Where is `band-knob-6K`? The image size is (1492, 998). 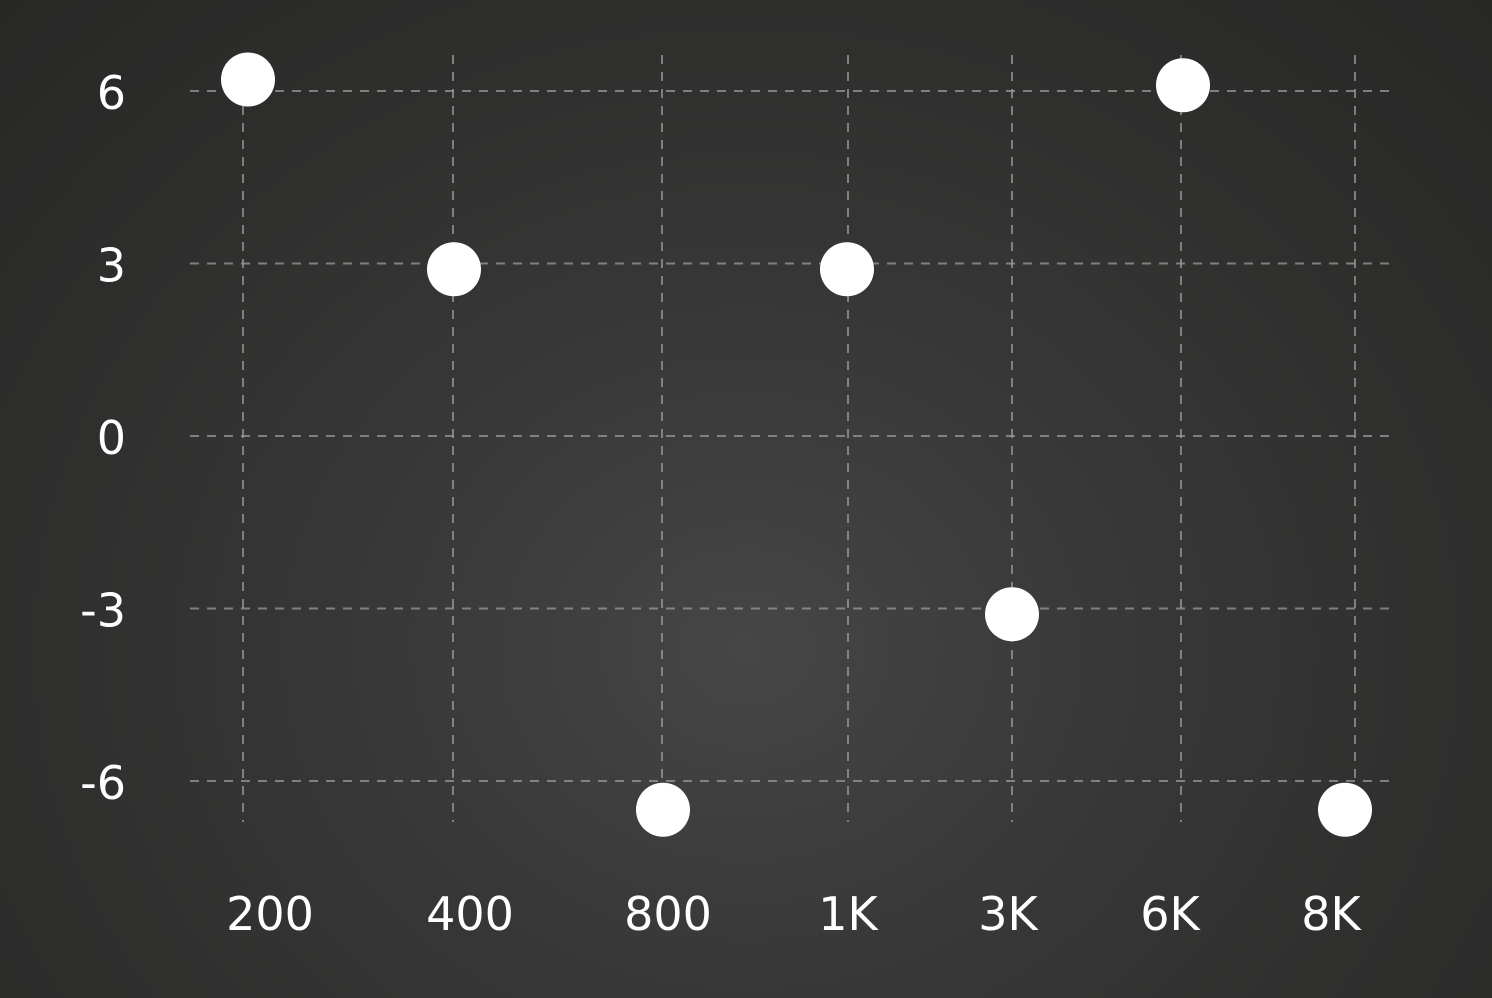
band-knob-6K is located at coordinates (1183, 85).